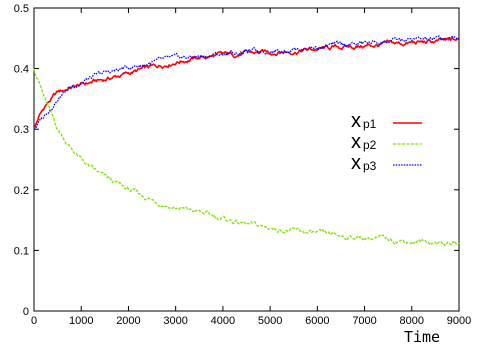  Describe the element at coordinates (370, 166) in the screenshot. I see `legend-subscript-x-p3: p3` at that location.